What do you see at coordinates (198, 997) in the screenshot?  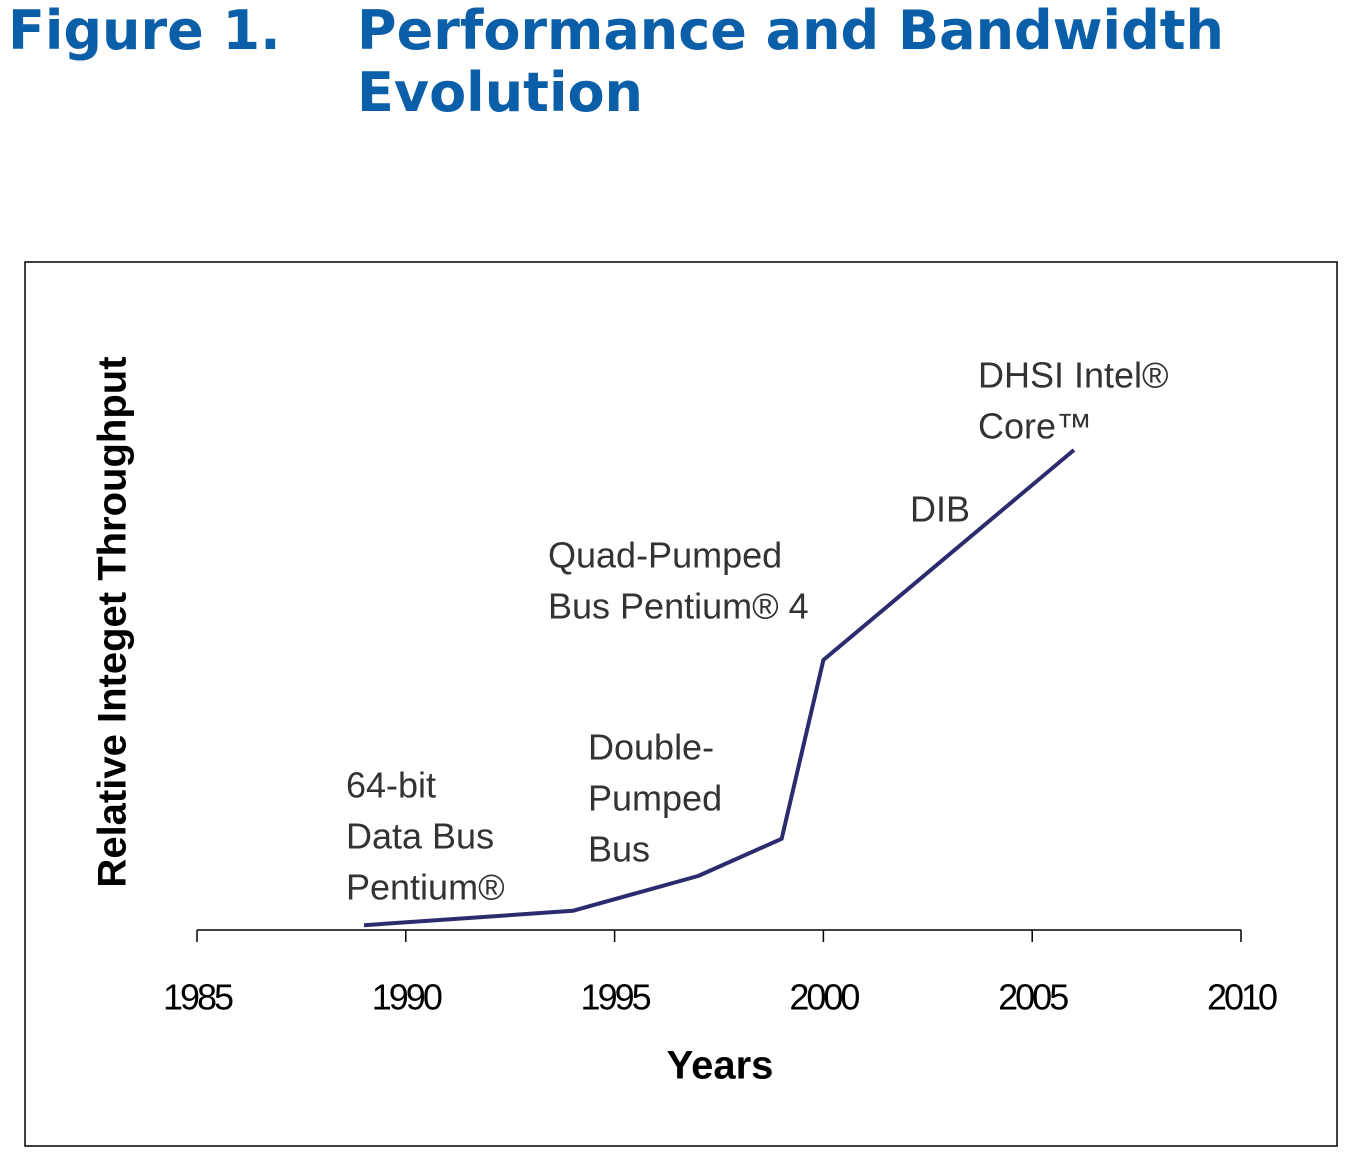 I see `x-tick-label: 1985` at bounding box center [198, 997].